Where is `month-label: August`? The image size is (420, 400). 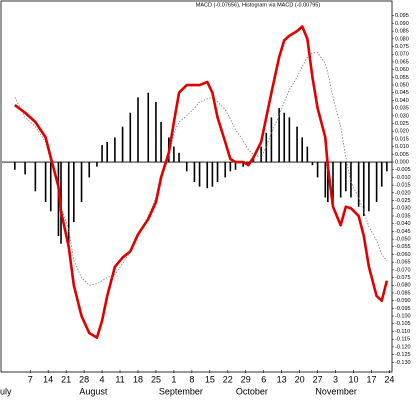
month-label: August is located at coordinates (93, 391).